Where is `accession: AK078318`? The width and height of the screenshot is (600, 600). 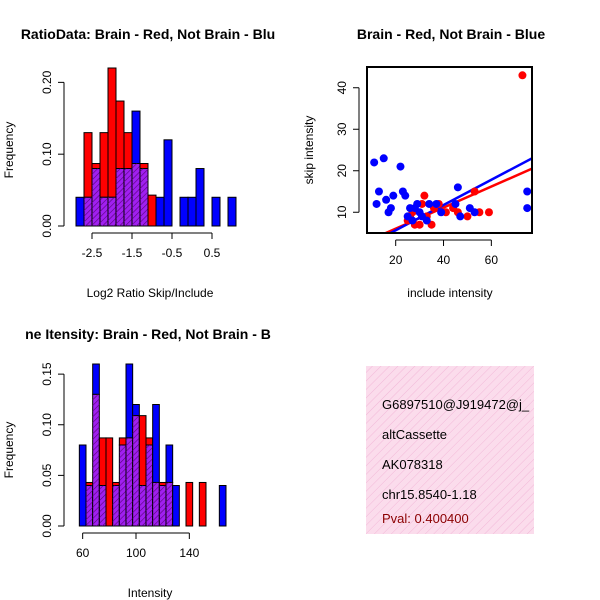
accession: AK078318 is located at coordinates (412, 464).